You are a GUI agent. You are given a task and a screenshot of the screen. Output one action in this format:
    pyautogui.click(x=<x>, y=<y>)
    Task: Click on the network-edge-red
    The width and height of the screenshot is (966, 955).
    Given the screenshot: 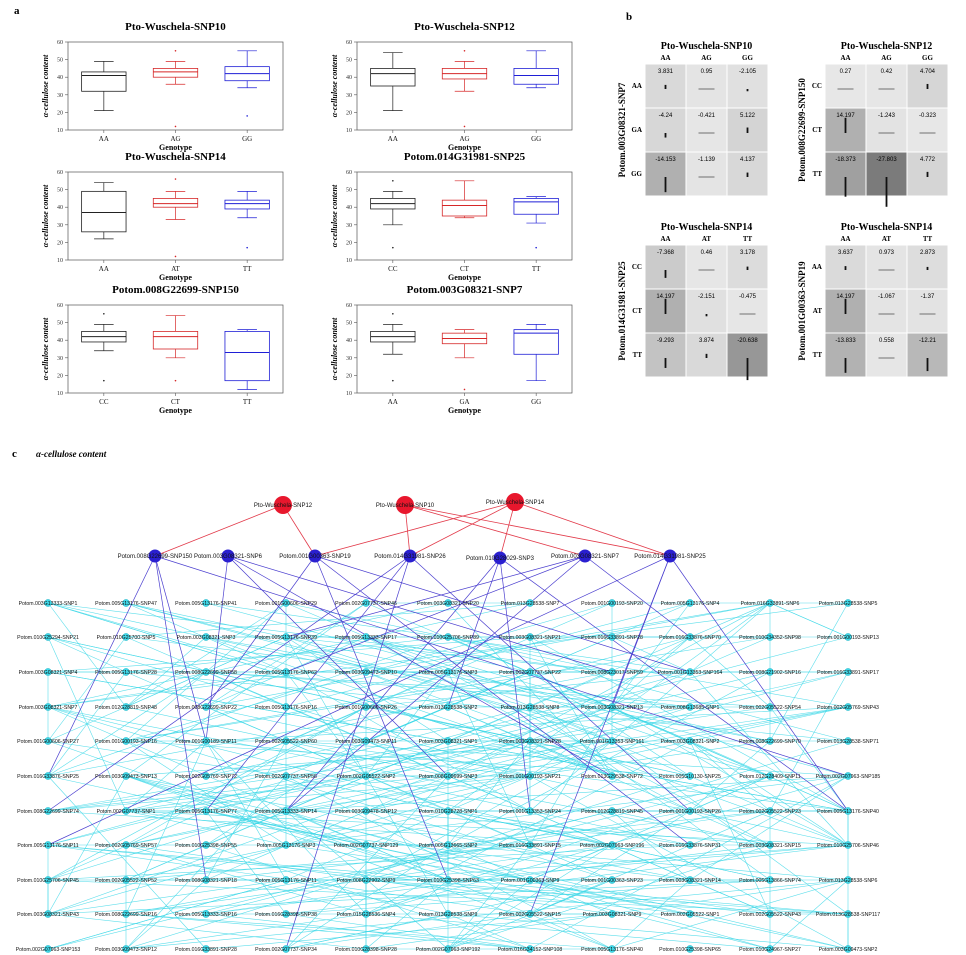 What is the action you would take?
    pyautogui.click(x=415, y=529)
    